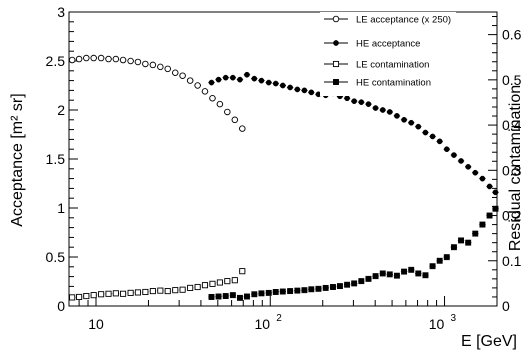 The height and width of the screenshot is (352, 524). What do you see at coordinates (454, 318) in the screenshot?
I see `x-tick-label-exponent: 3` at bounding box center [454, 318].